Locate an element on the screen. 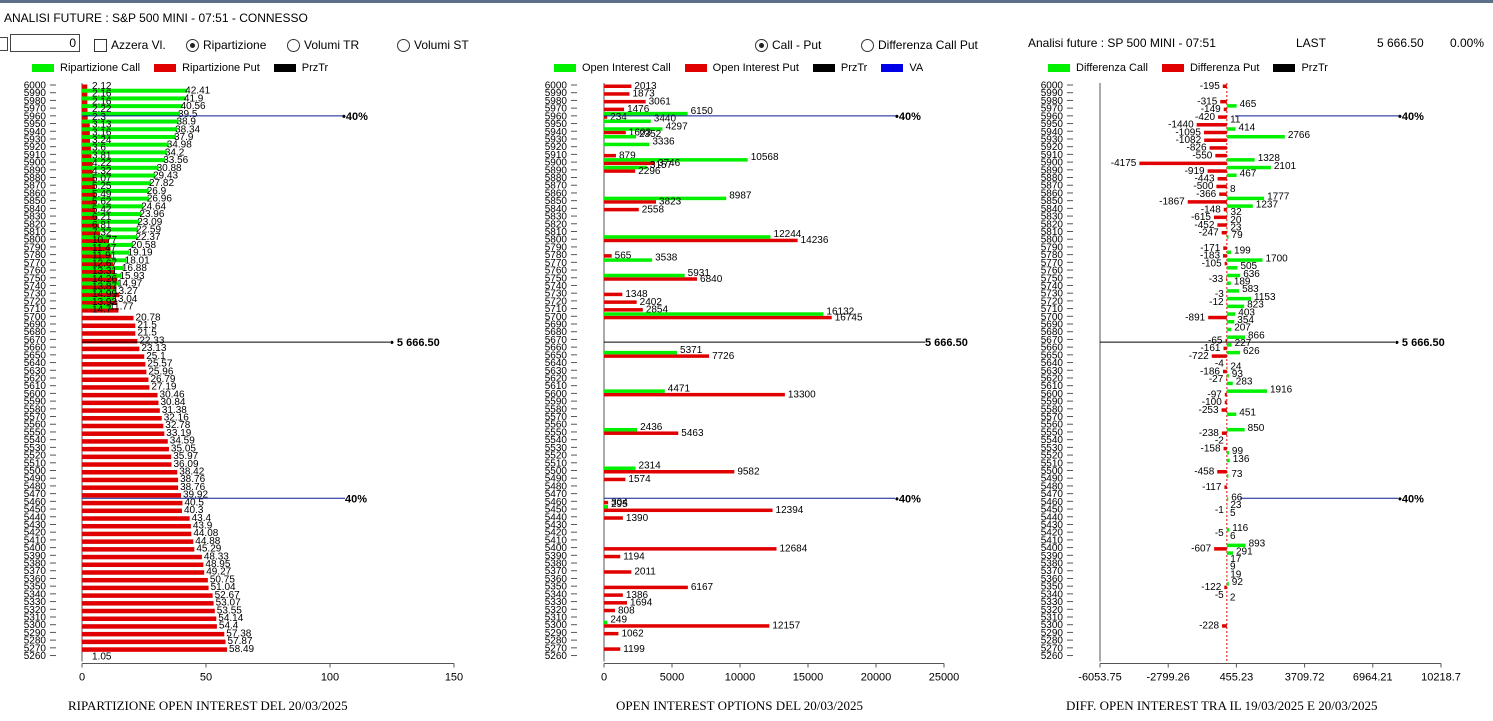 This screenshot has width=1493, height=721. call-oi-label: 3538 is located at coordinates (666, 257).